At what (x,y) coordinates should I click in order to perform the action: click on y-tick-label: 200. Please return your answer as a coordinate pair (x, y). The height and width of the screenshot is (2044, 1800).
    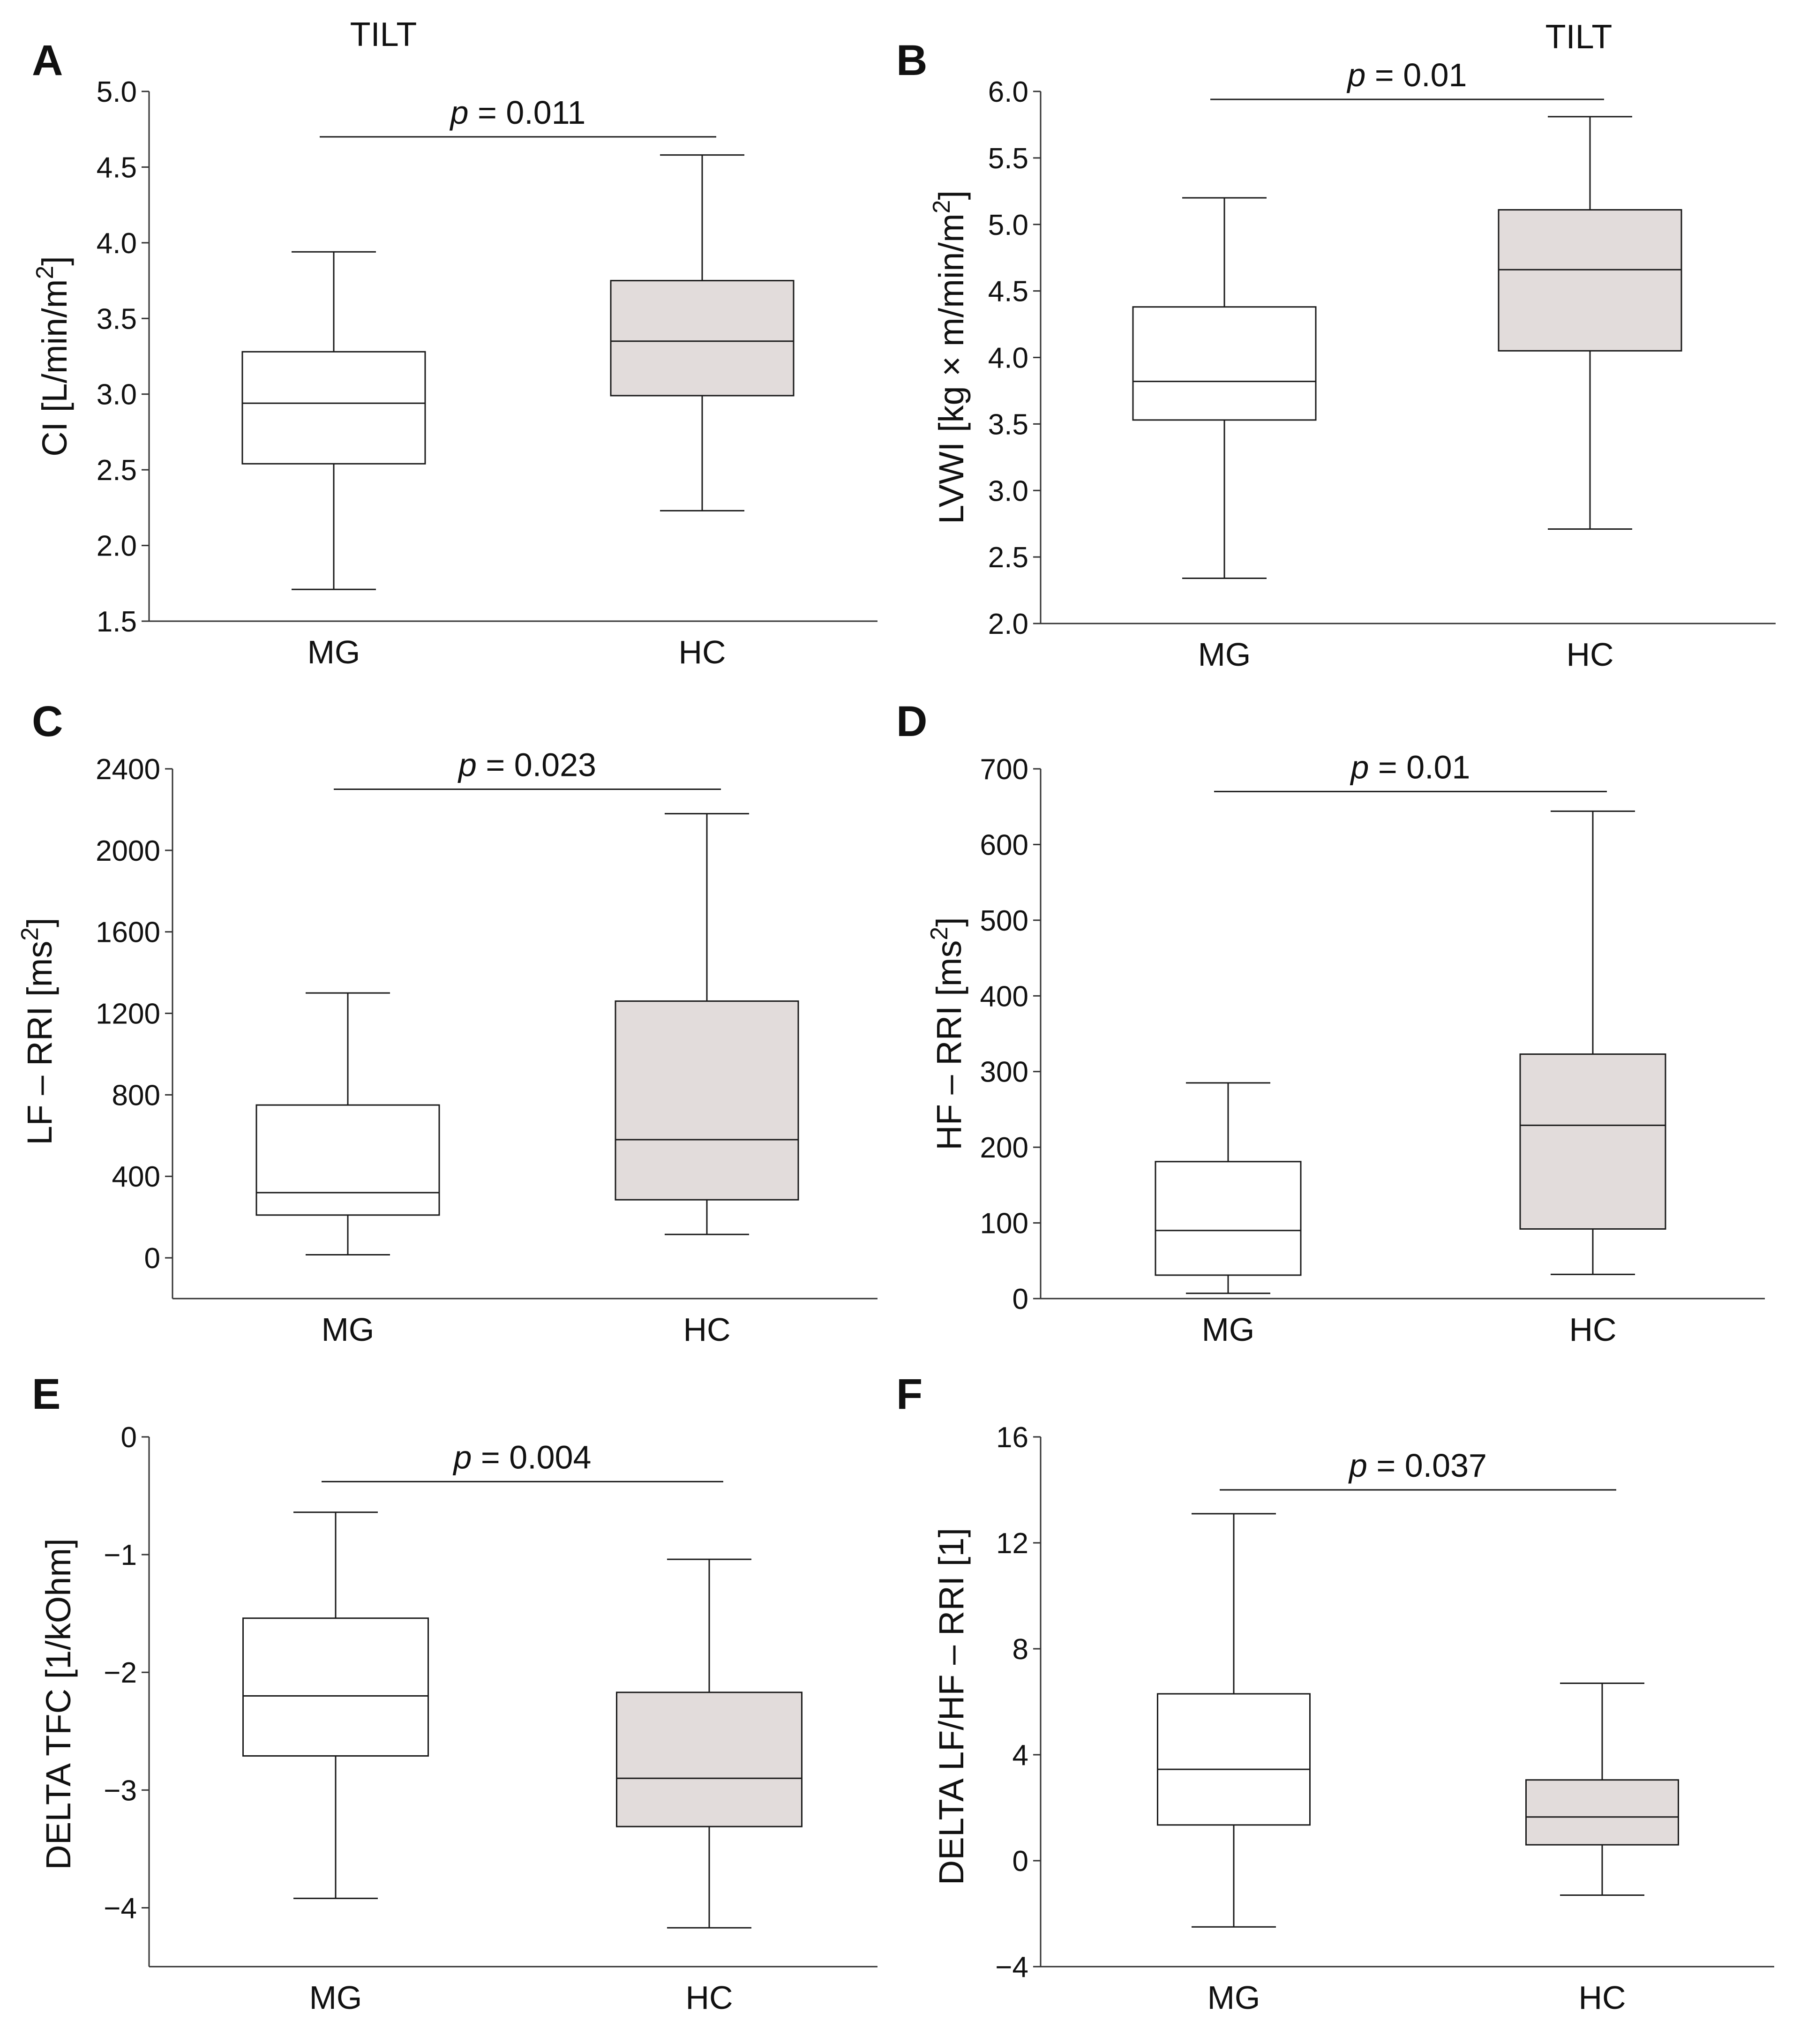
    Looking at the image, I should click on (1004, 1148).